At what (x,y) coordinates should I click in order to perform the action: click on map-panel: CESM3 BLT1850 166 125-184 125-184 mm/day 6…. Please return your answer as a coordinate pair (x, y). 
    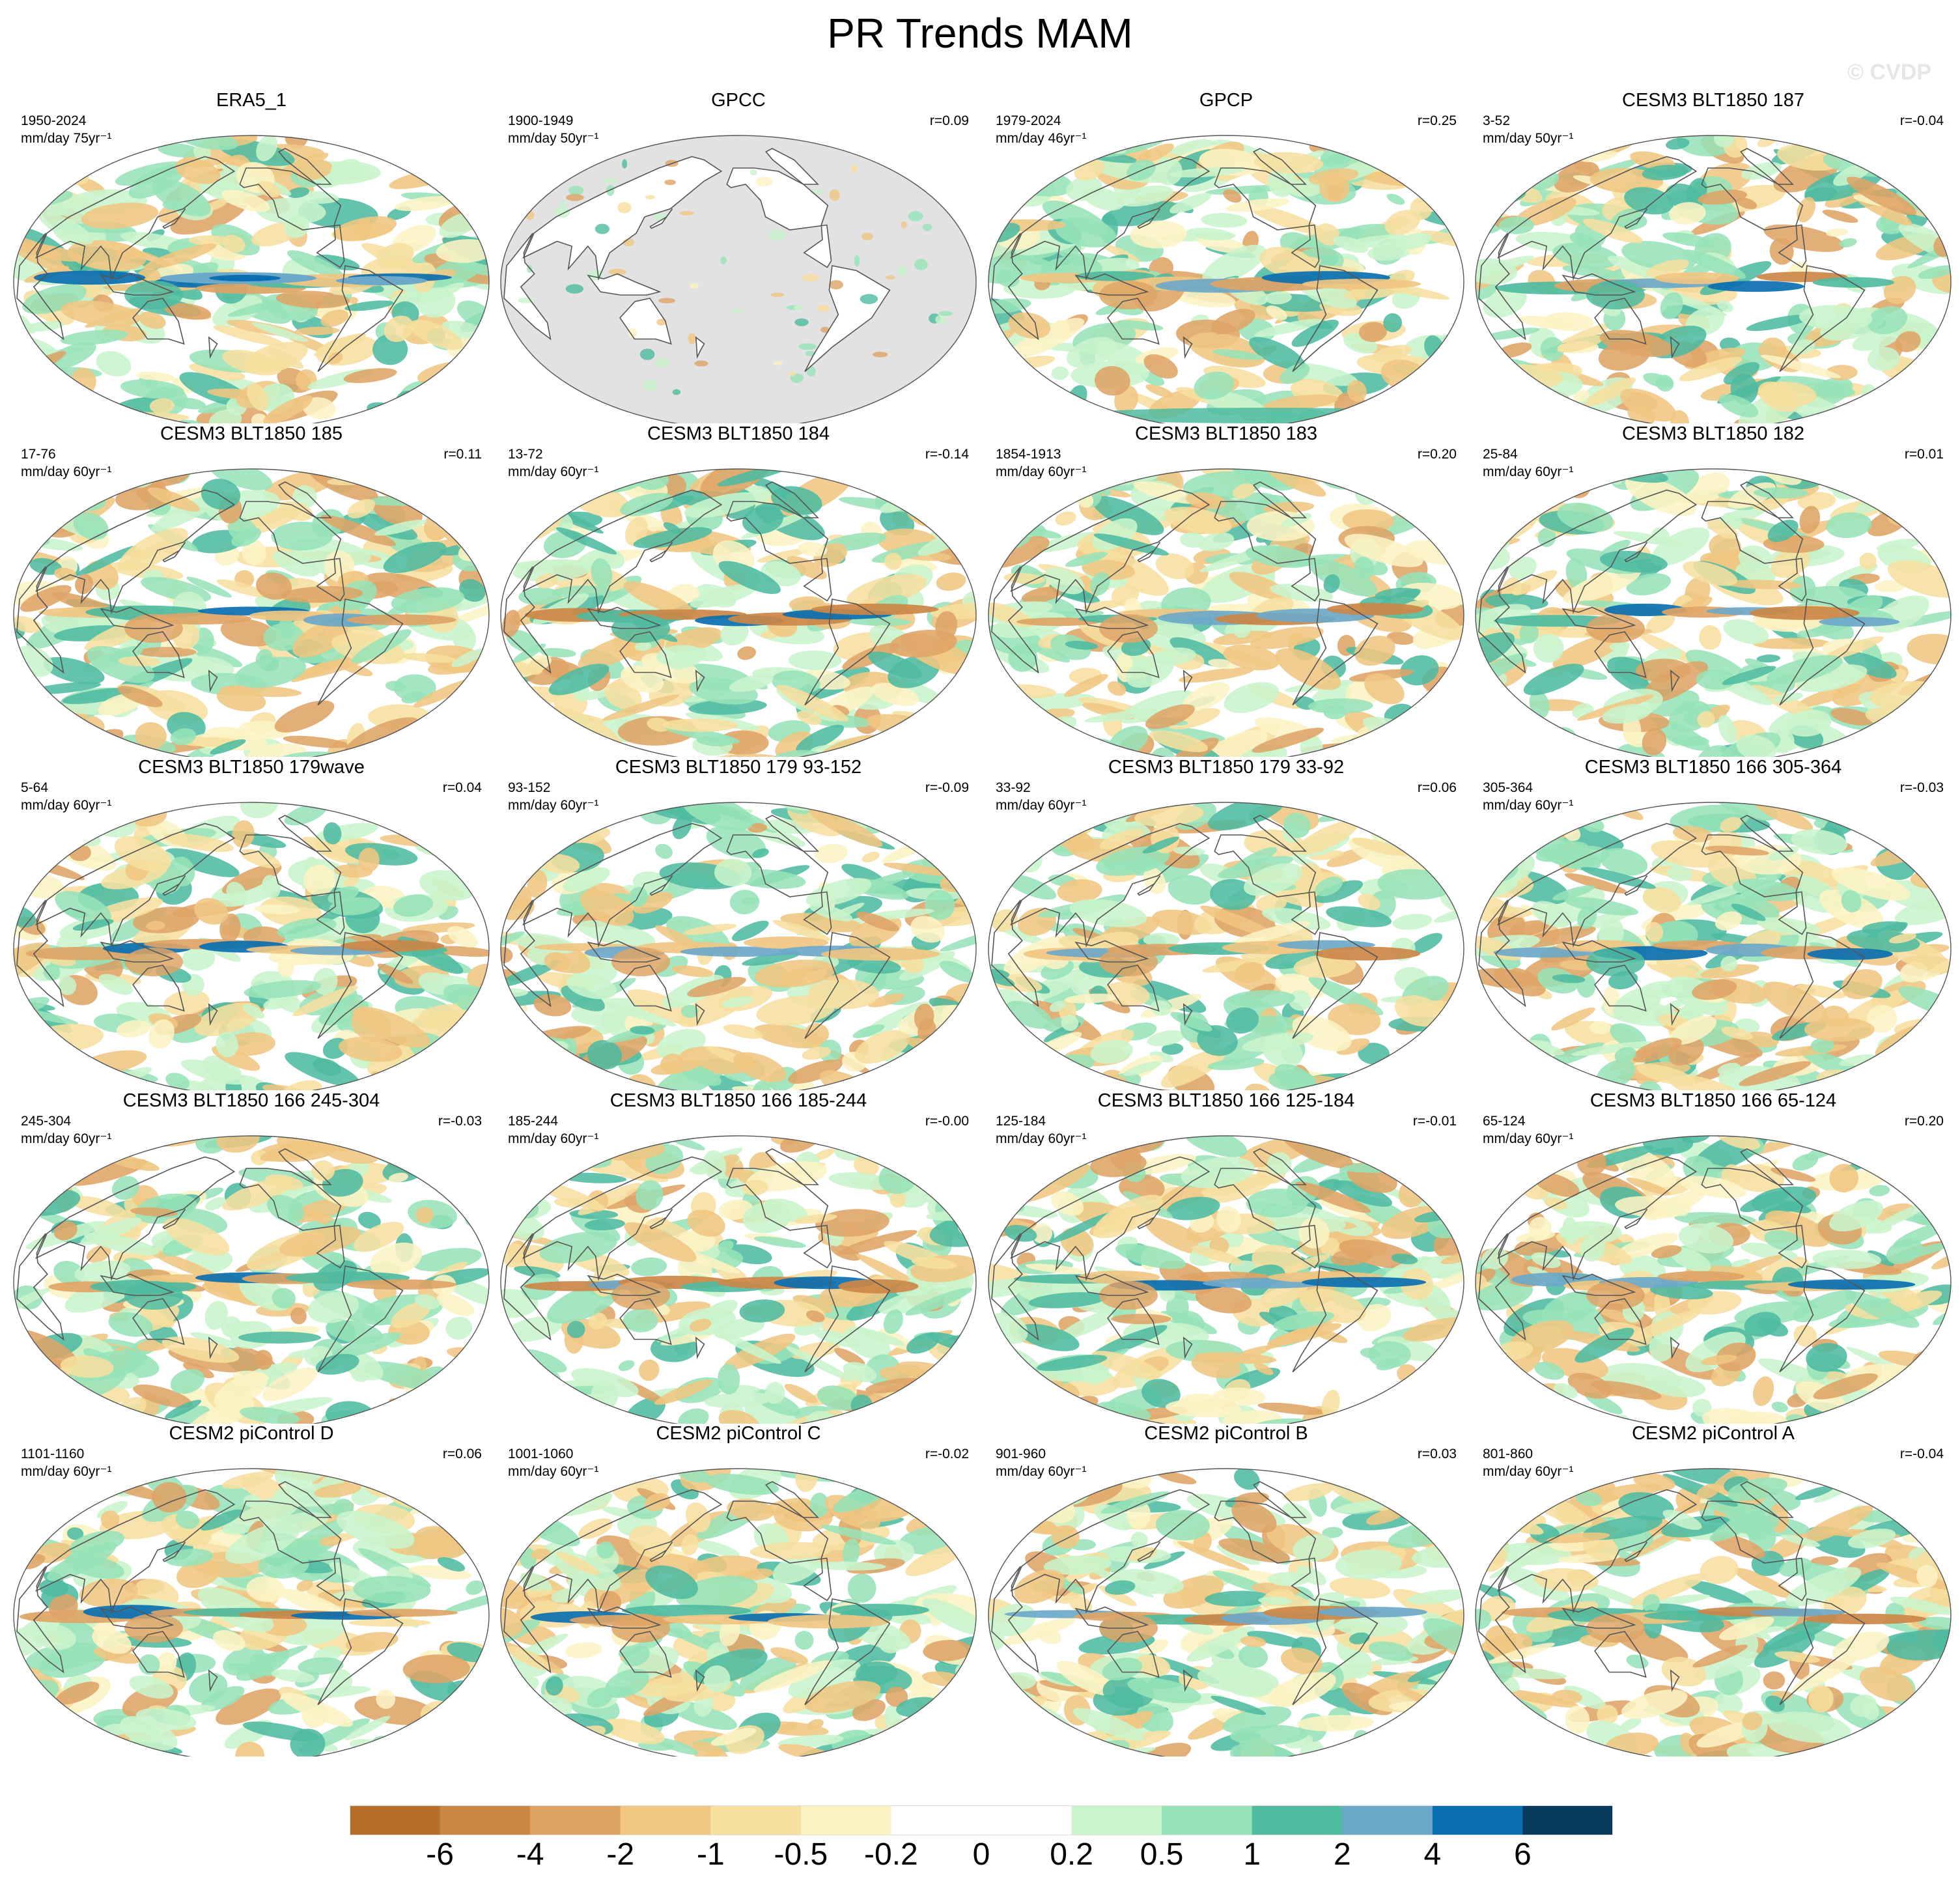
    Looking at the image, I should click on (1226, 1257).